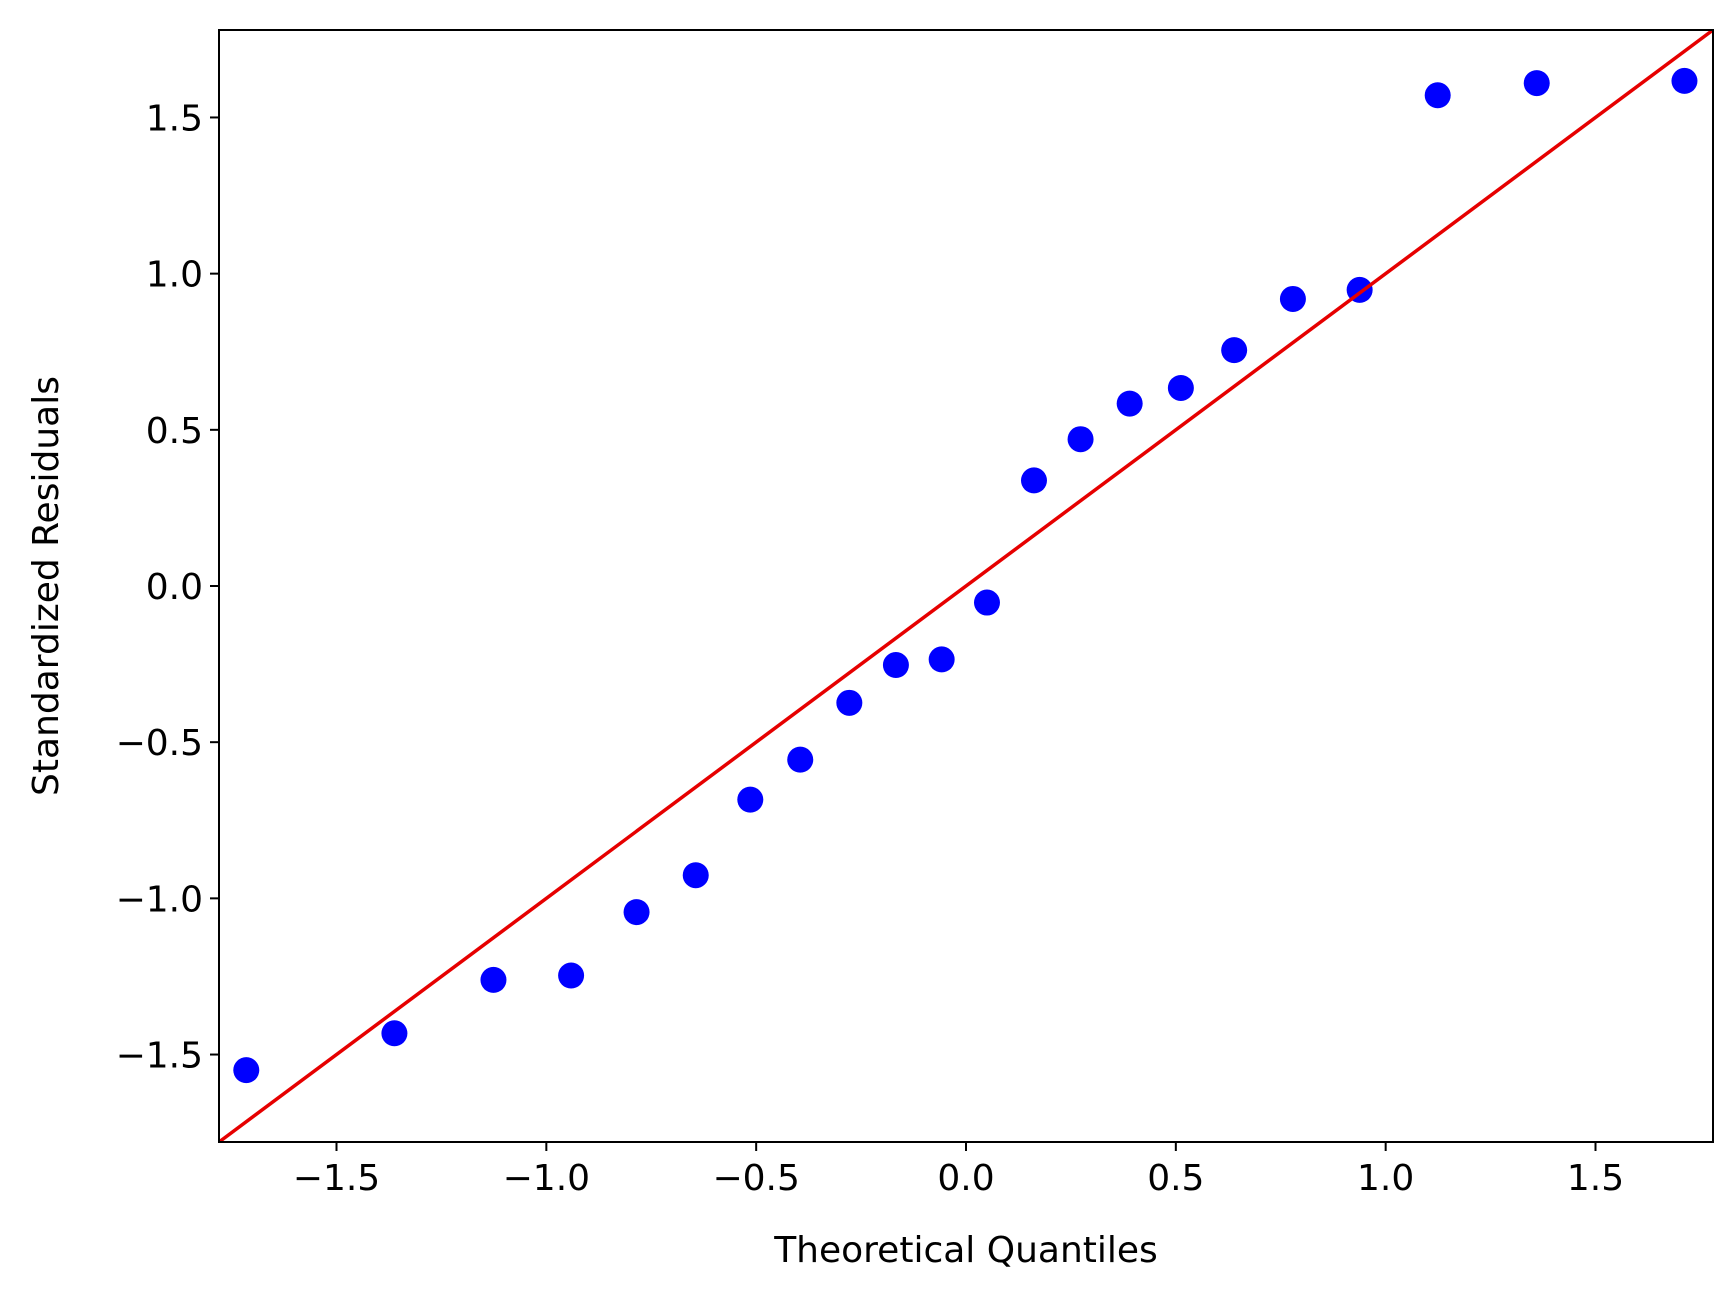 The image size is (1735, 1295). Describe the element at coordinates (174, 431) in the screenshot. I see `y-tick-label: 0.5` at that location.